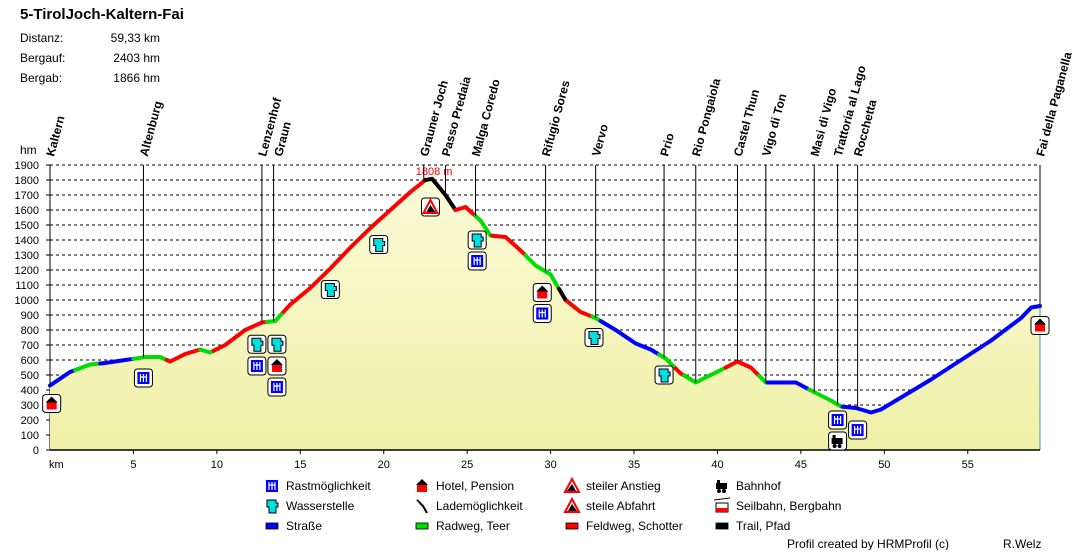  I want to click on strasse-icon, so click(272, 526).